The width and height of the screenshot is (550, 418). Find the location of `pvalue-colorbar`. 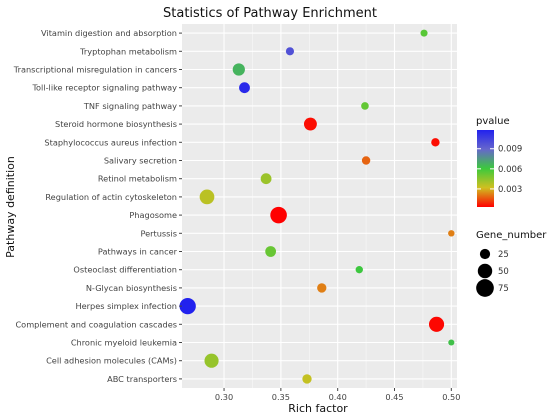

pvalue-colorbar is located at coordinates (485, 168).